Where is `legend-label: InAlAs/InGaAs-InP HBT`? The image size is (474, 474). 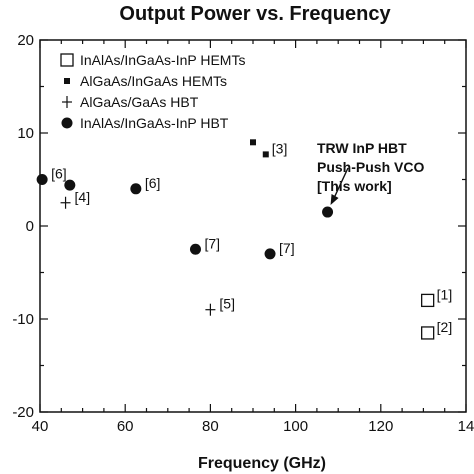 legend-label: InAlAs/InGaAs-InP HBT is located at coordinates (154, 123).